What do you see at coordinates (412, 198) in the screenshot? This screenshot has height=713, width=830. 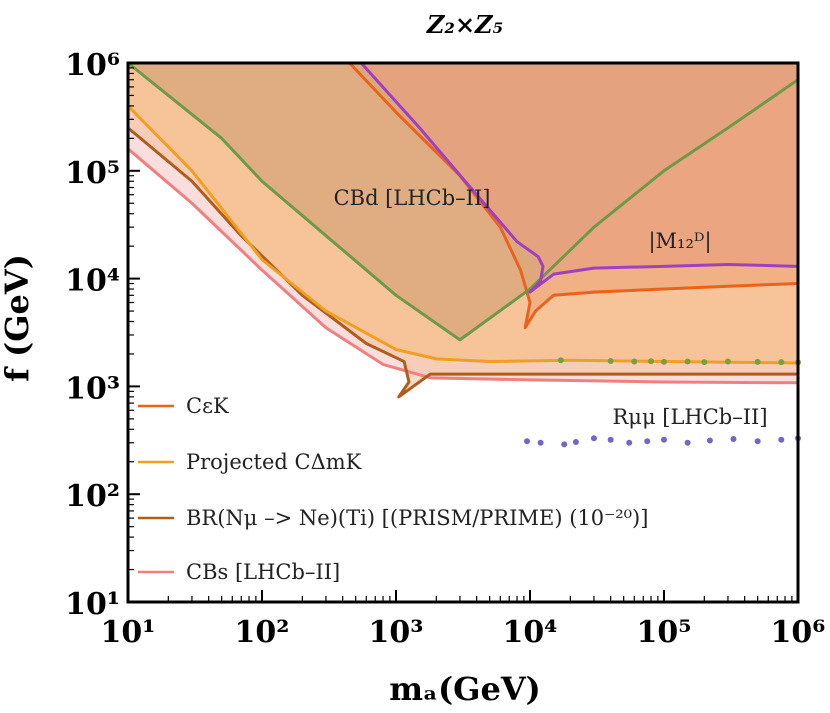 I see `annotation-cbd: CBd [LHCb–II]` at bounding box center [412, 198].